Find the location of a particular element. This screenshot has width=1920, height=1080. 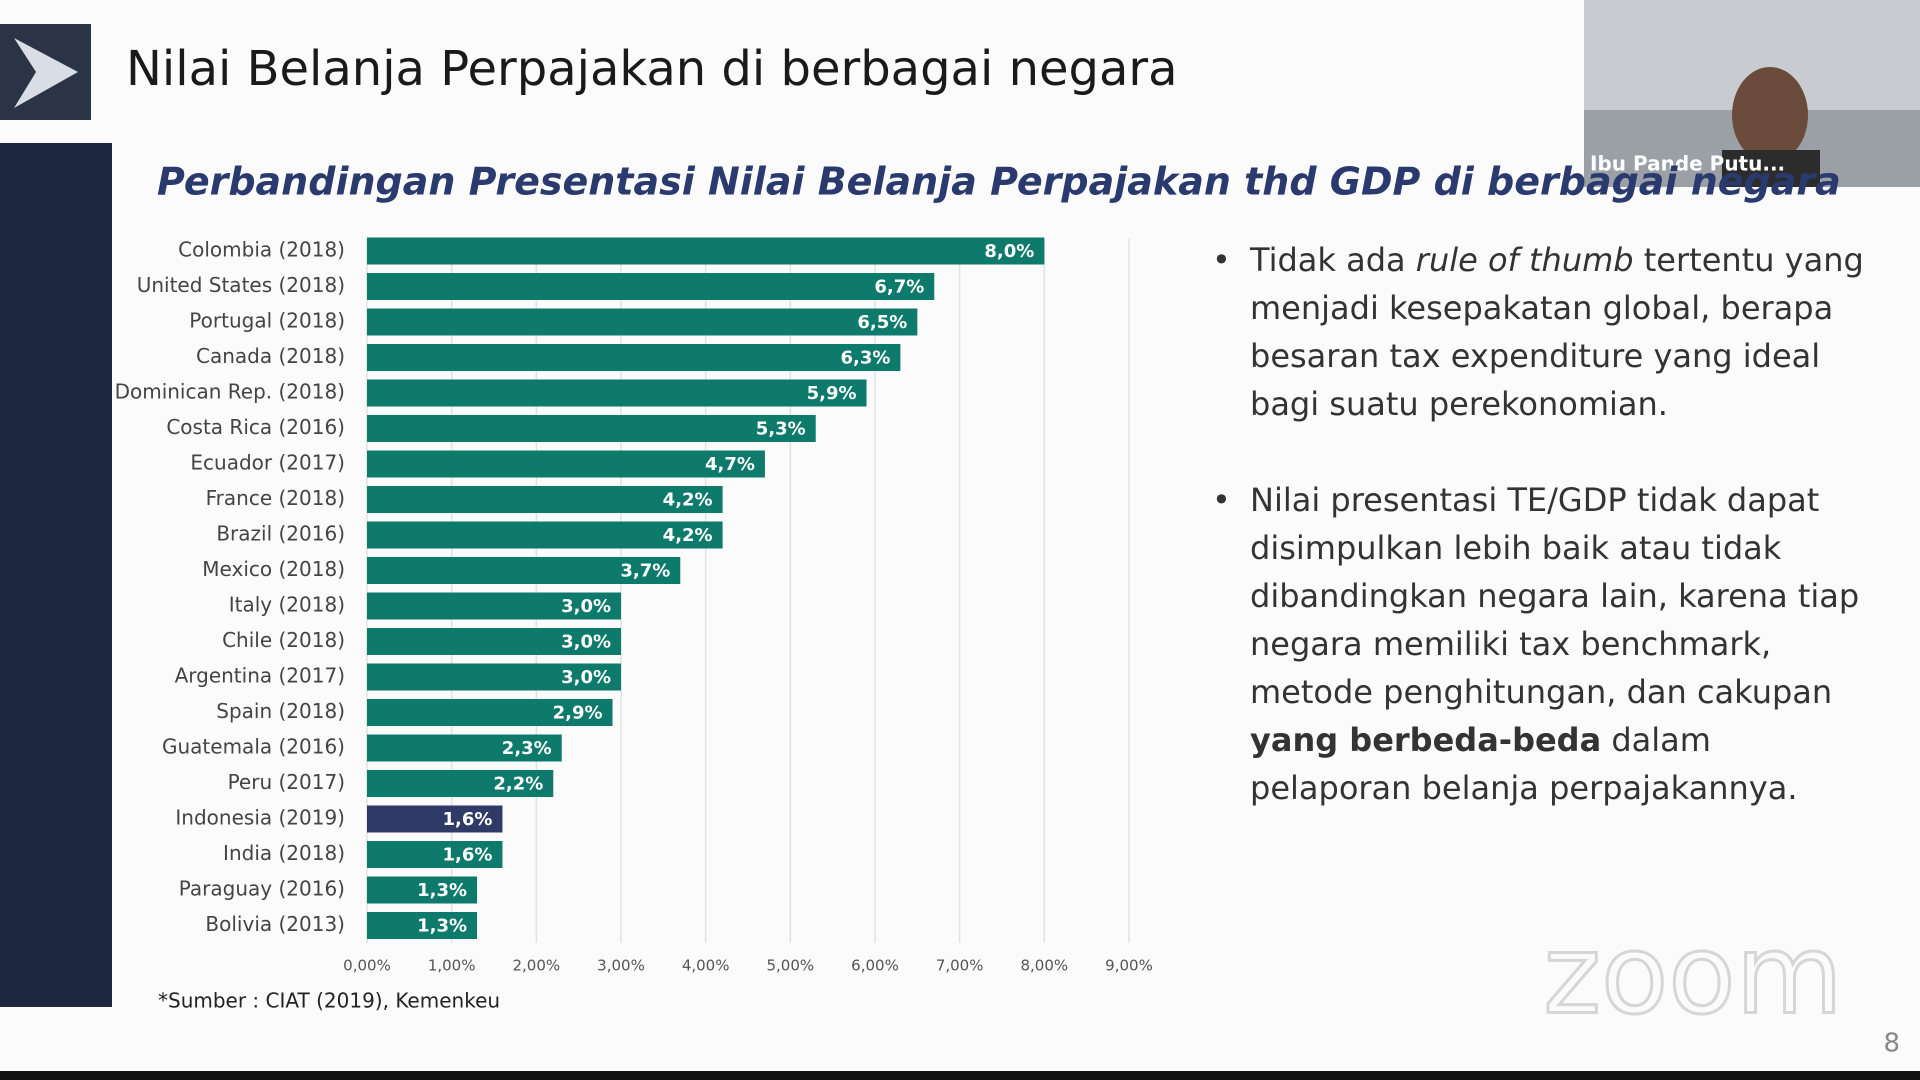

value-label: 6,3% is located at coordinates (865, 358).